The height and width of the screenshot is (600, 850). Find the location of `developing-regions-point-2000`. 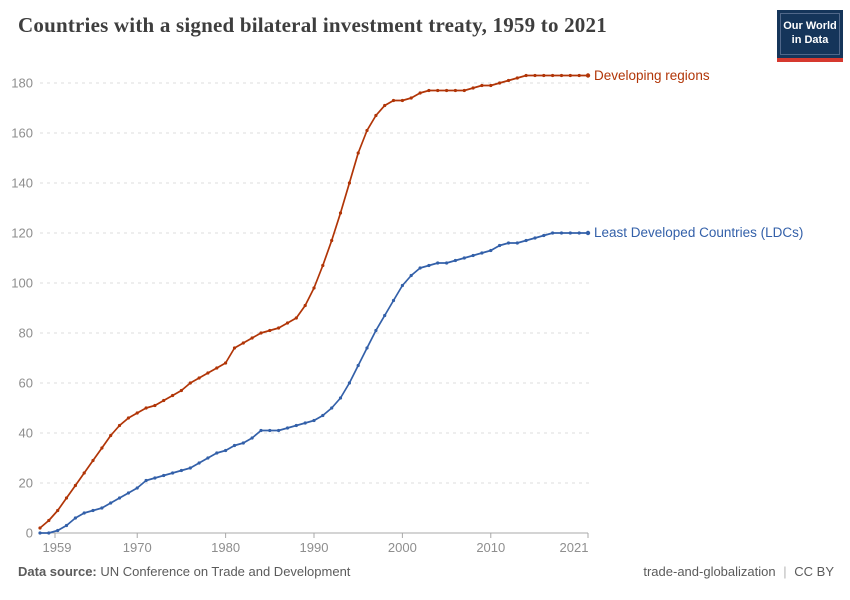

developing-regions-point-2000 is located at coordinates (402, 100).